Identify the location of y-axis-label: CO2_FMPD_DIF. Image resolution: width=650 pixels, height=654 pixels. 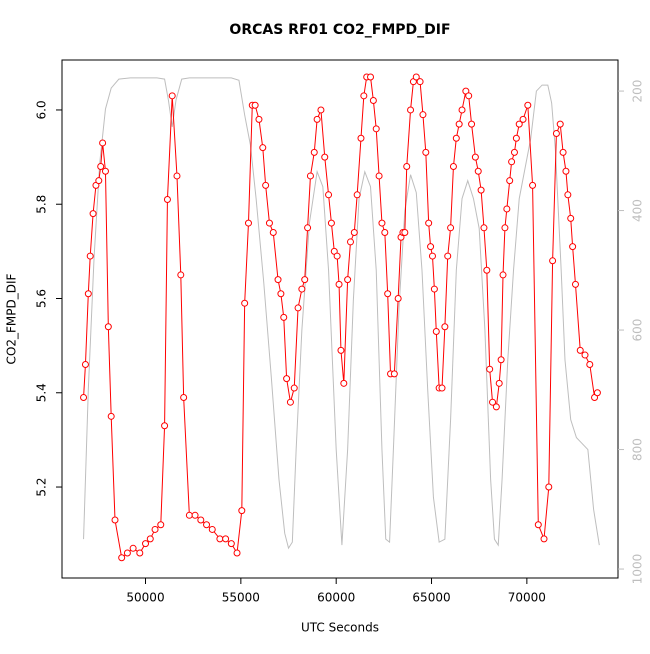
(12, 318).